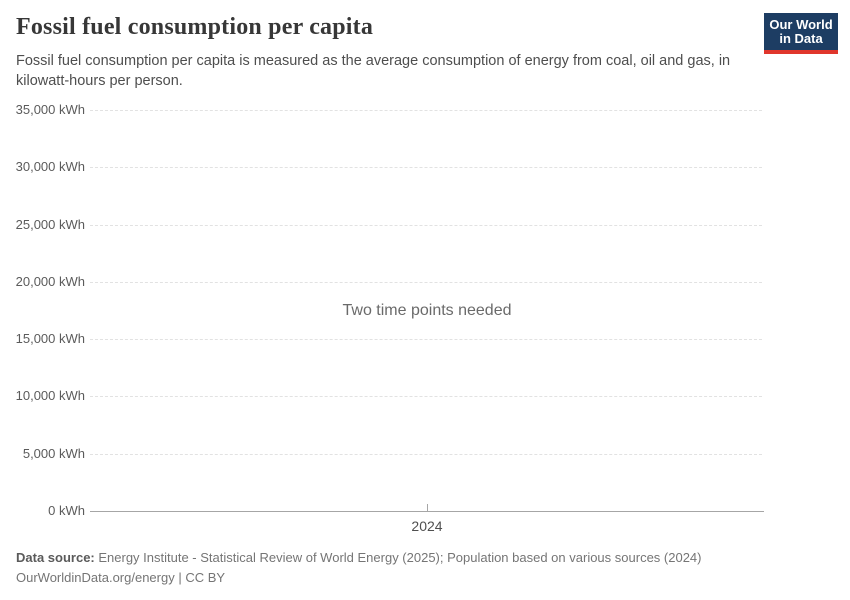  Describe the element at coordinates (50, 281) in the screenshot. I see `y-axis-tick-label: 20,000 kWh` at that location.